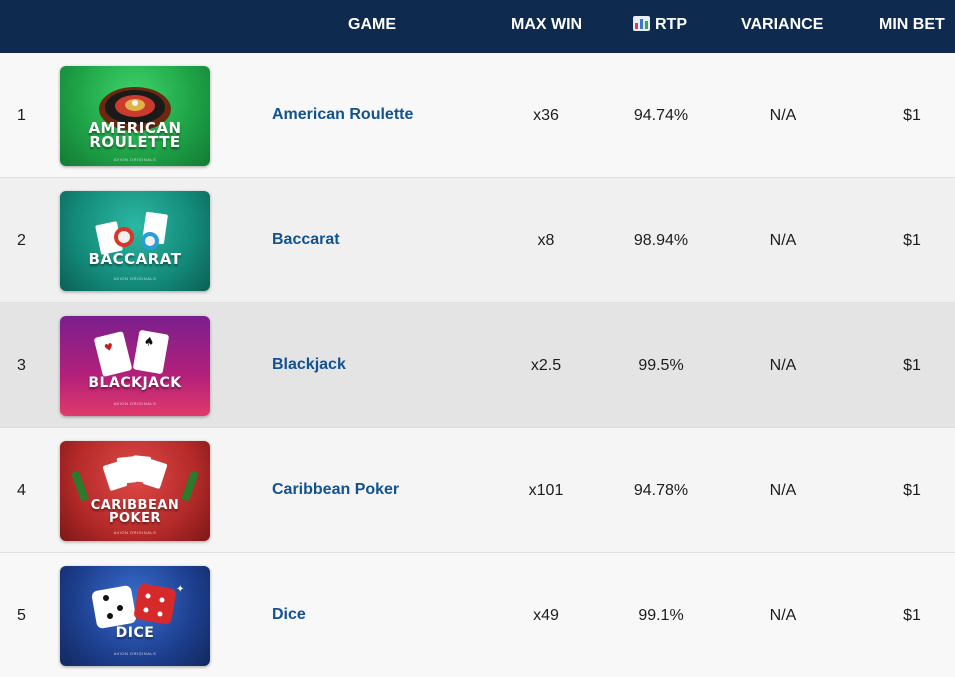  I want to click on game-name-link: Blackjack, so click(309, 364).